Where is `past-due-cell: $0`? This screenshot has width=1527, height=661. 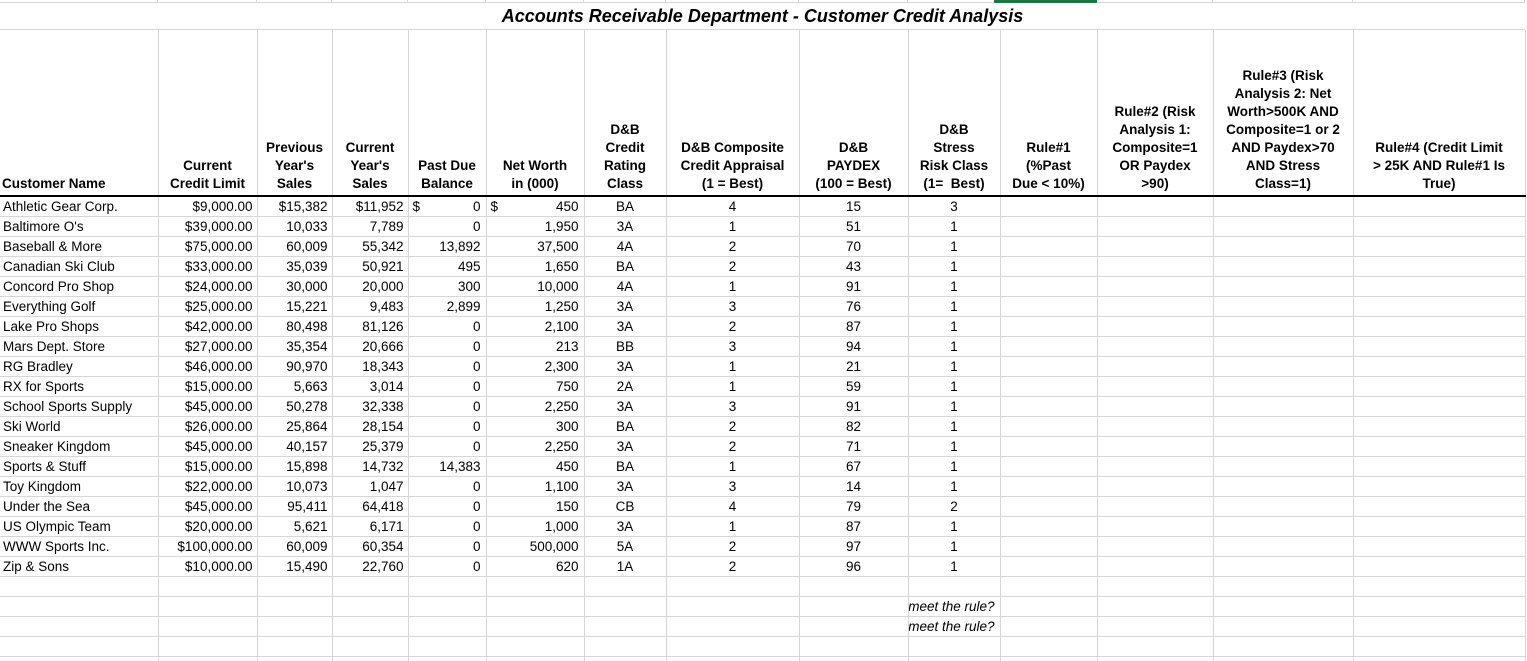 past-due-cell: $0 is located at coordinates (447, 206).